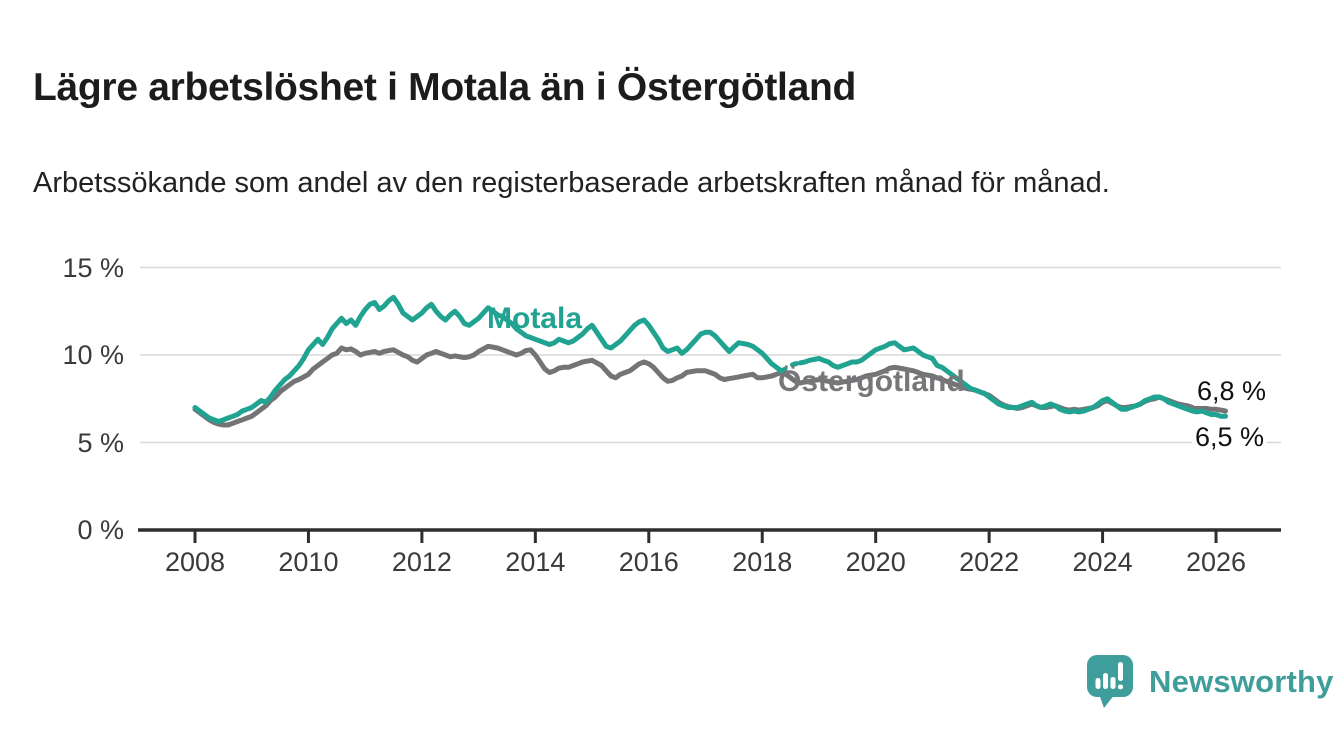  I want to click on x-axis-label: 2024, so click(1102, 562).